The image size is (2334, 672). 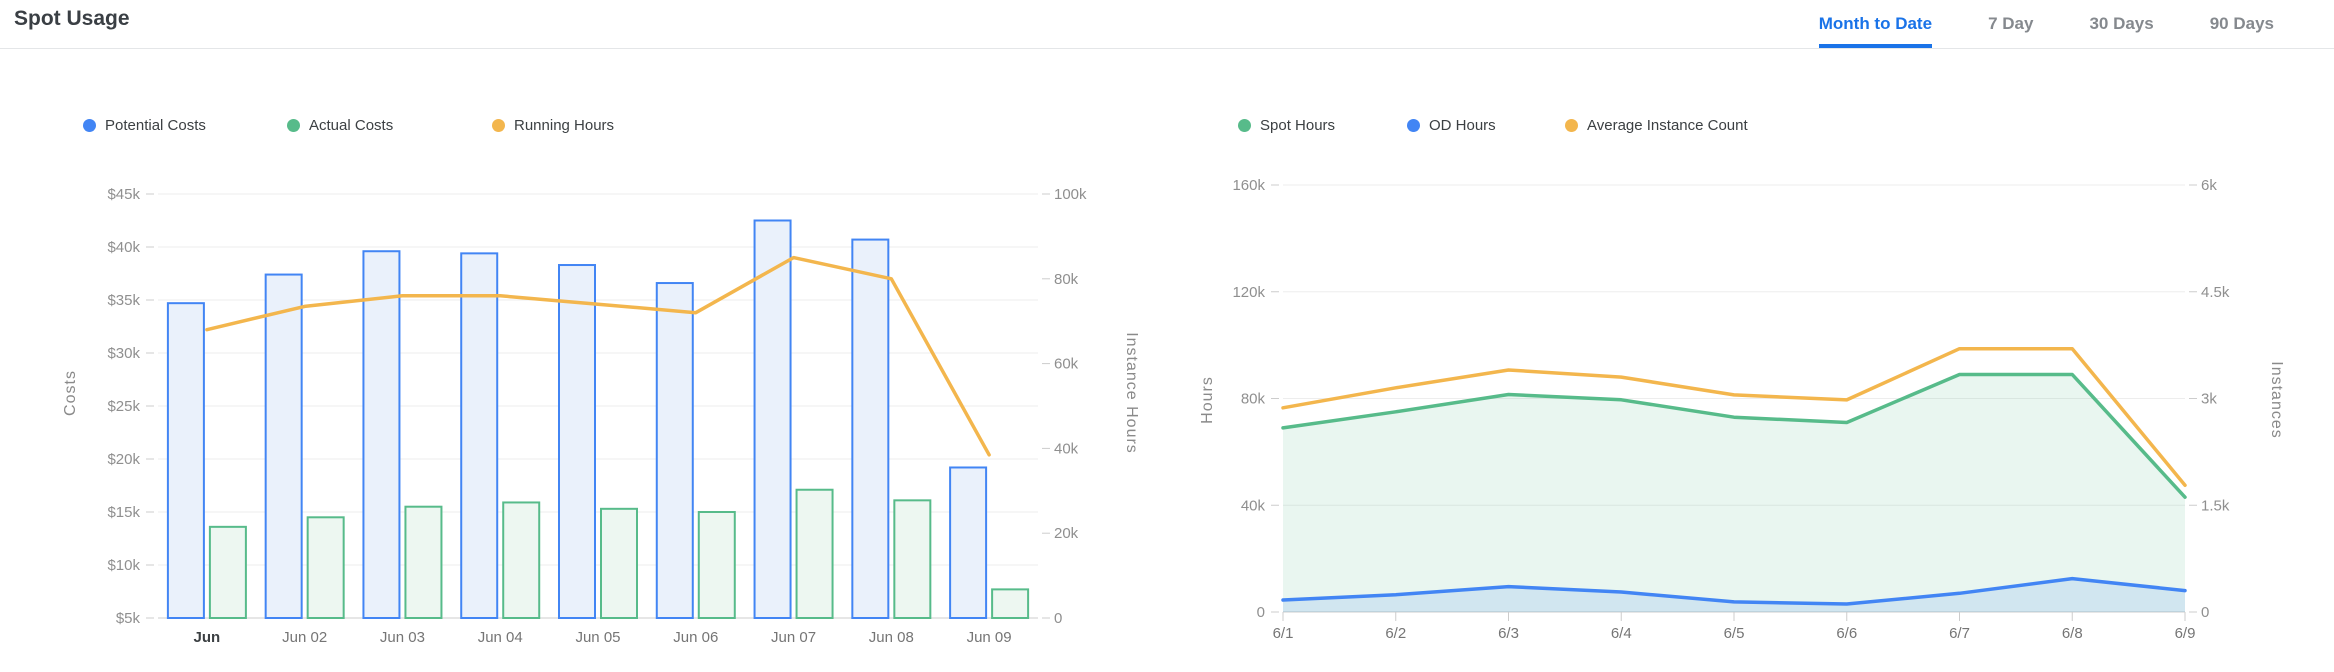 What do you see at coordinates (1066, 279) in the screenshot?
I see `y-axis-right-tick-label: 80k` at bounding box center [1066, 279].